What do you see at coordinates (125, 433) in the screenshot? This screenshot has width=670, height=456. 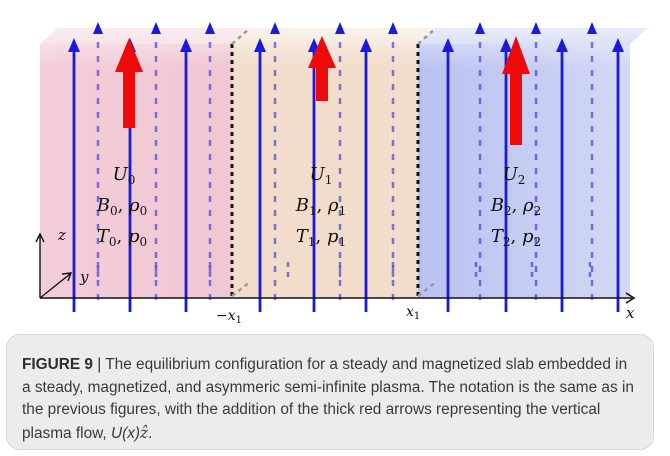 I see `caption-flow-symbol: U(x)` at bounding box center [125, 433].